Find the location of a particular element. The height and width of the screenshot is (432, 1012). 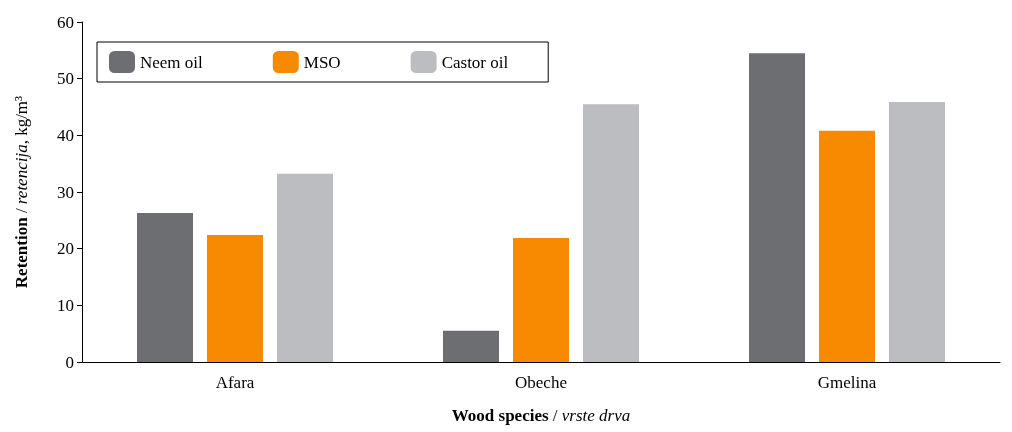

y-tick-label: 50 is located at coordinates (65, 79).